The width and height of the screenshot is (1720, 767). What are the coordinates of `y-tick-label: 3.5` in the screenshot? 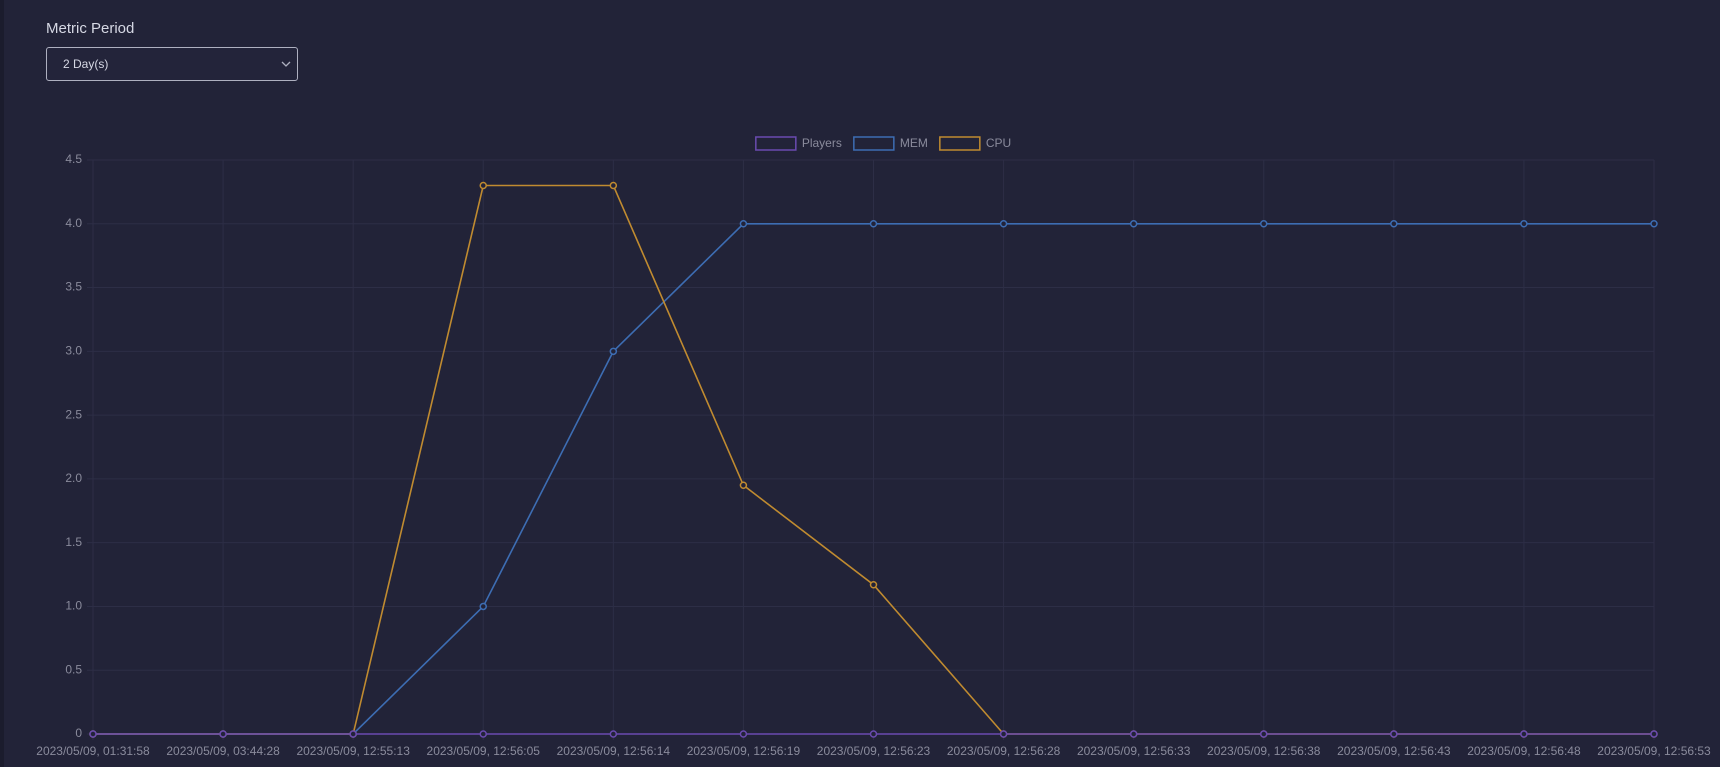 It's located at (73, 287).